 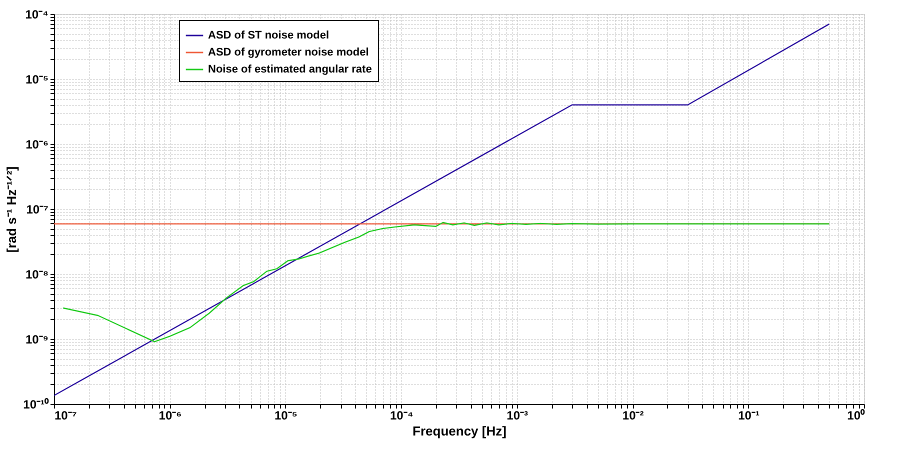 What do you see at coordinates (37, 79) in the screenshot?
I see `y-tick-label: 10⁻⁵` at bounding box center [37, 79].